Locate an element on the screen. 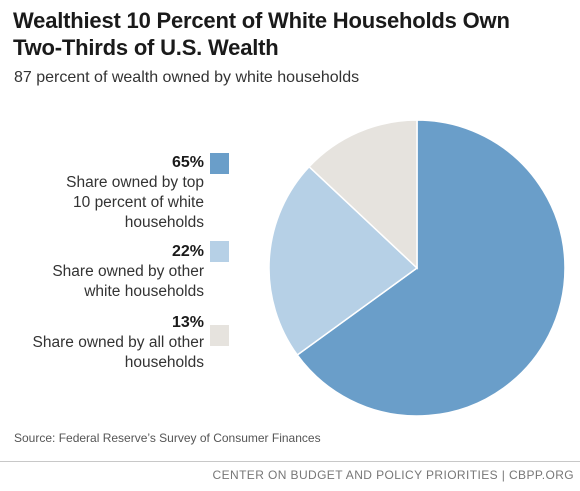 The width and height of the screenshot is (580, 491). pie-slice-all-other is located at coordinates (363, 194).